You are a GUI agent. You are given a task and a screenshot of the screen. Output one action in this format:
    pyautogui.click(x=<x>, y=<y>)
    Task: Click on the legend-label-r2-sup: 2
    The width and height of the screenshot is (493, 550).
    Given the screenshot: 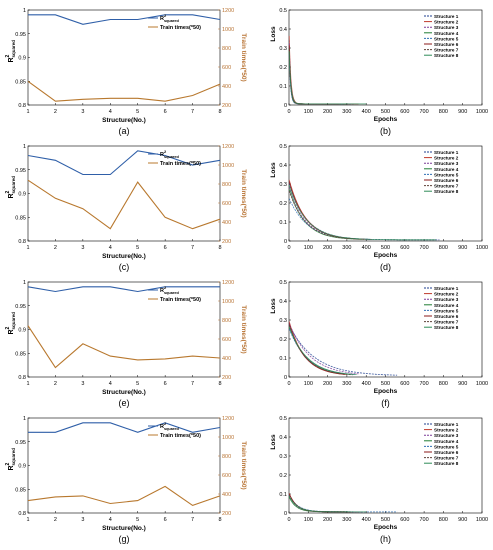 What is the action you would take?
    pyautogui.click(x=165, y=15)
    